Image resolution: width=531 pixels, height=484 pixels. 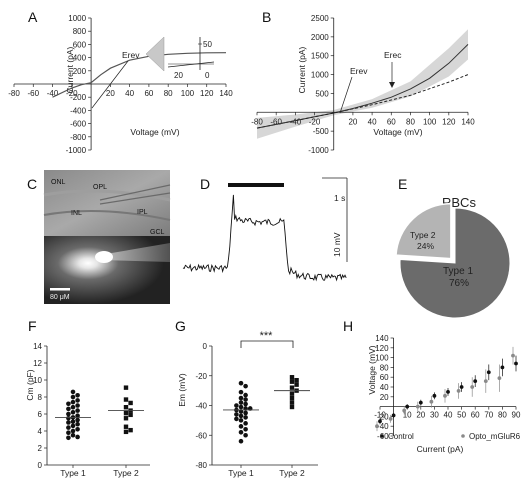 What do you see at coordinates (80, 71) in the screenshot?
I see `panel-a-ytick-label: 200` at bounding box center [80, 71].